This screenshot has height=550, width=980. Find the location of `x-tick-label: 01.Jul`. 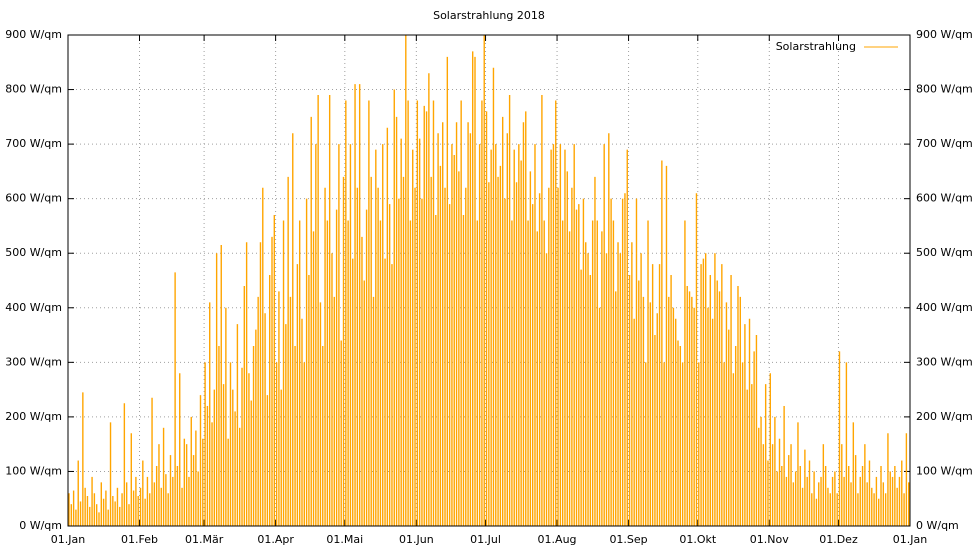

x-tick-label: 01.Jul is located at coordinates (485, 539).